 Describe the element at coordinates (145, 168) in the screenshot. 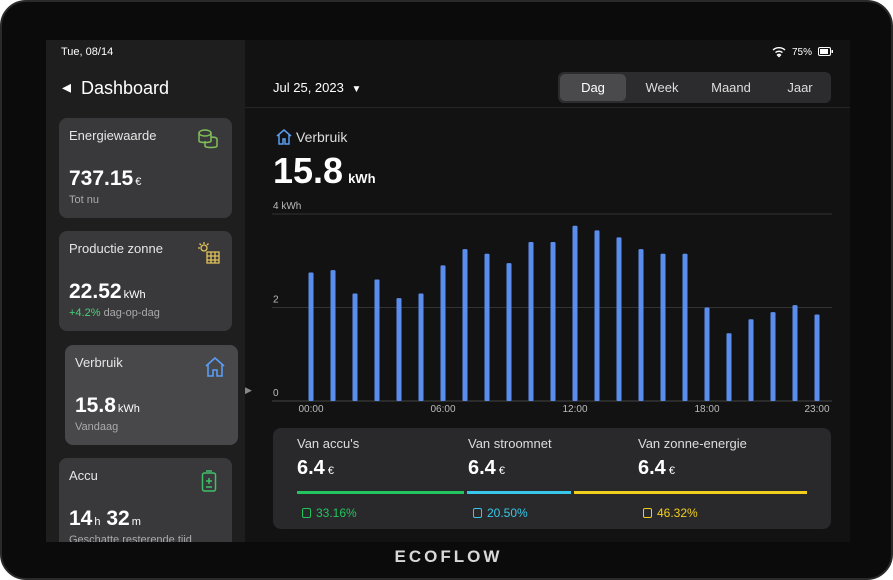

I see `card-energy-value: Energiewaarde 737.15 € Tot nu` at that location.